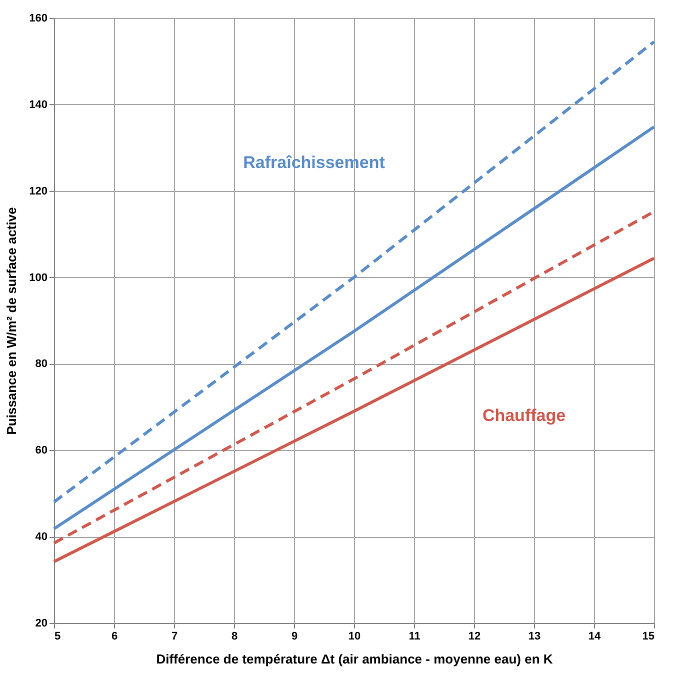 The image size is (690, 700). What do you see at coordinates (648, 636) in the screenshot?
I see `x-tick-label: 15` at bounding box center [648, 636].